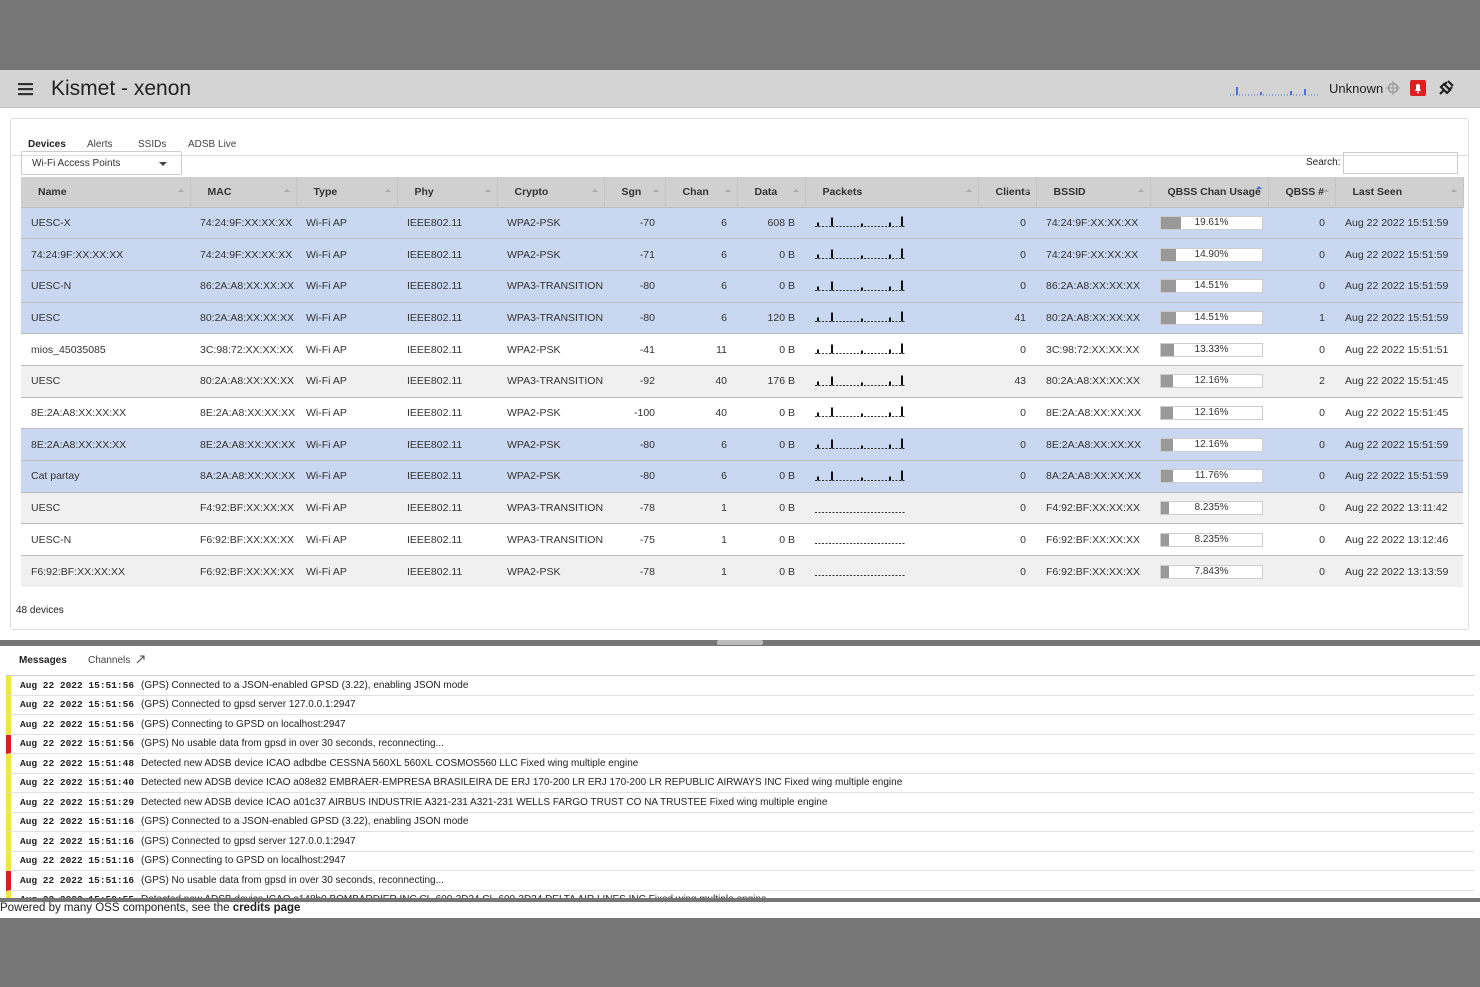 The width and height of the screenshot is (1480, 987). What do you see at coordinates (1093, 192) in the screenshot?
I see `column-header: BSSID` at bounding box center [1093, 192].